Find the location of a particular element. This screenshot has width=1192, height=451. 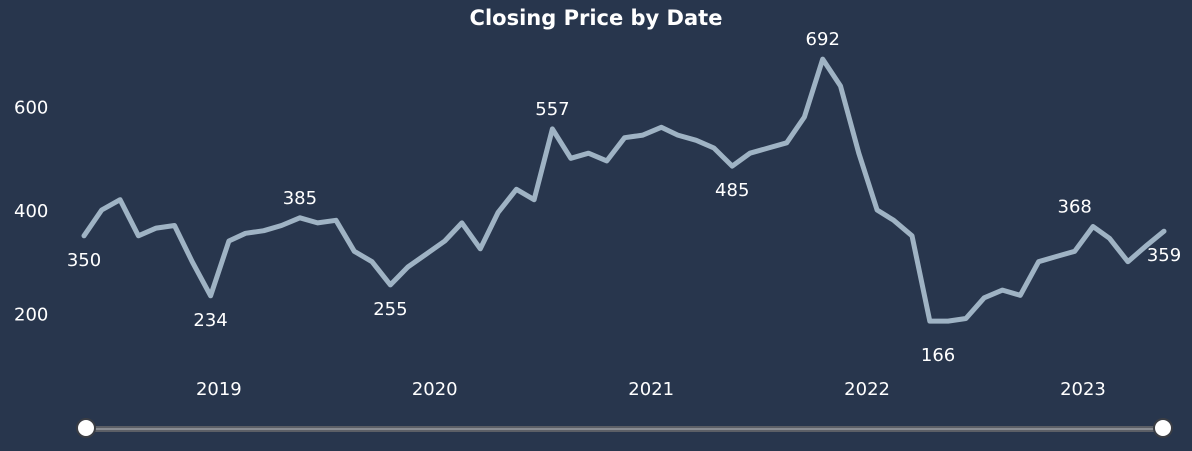

x-tick-label: 2020 is located at coordinates (435, 389).